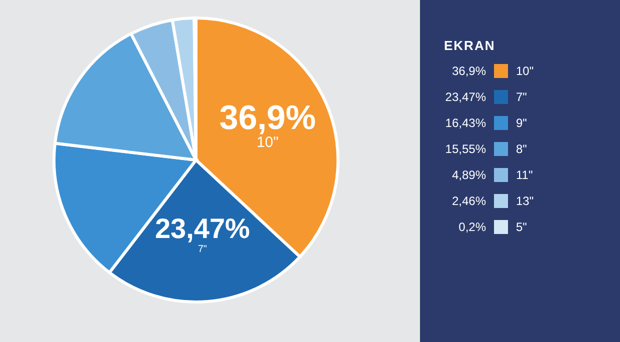 This screenshot has width=620, height=342. Describe the element at coordinates (524, 175) in the screenshot. I see `legend-label: 11"` at that location.